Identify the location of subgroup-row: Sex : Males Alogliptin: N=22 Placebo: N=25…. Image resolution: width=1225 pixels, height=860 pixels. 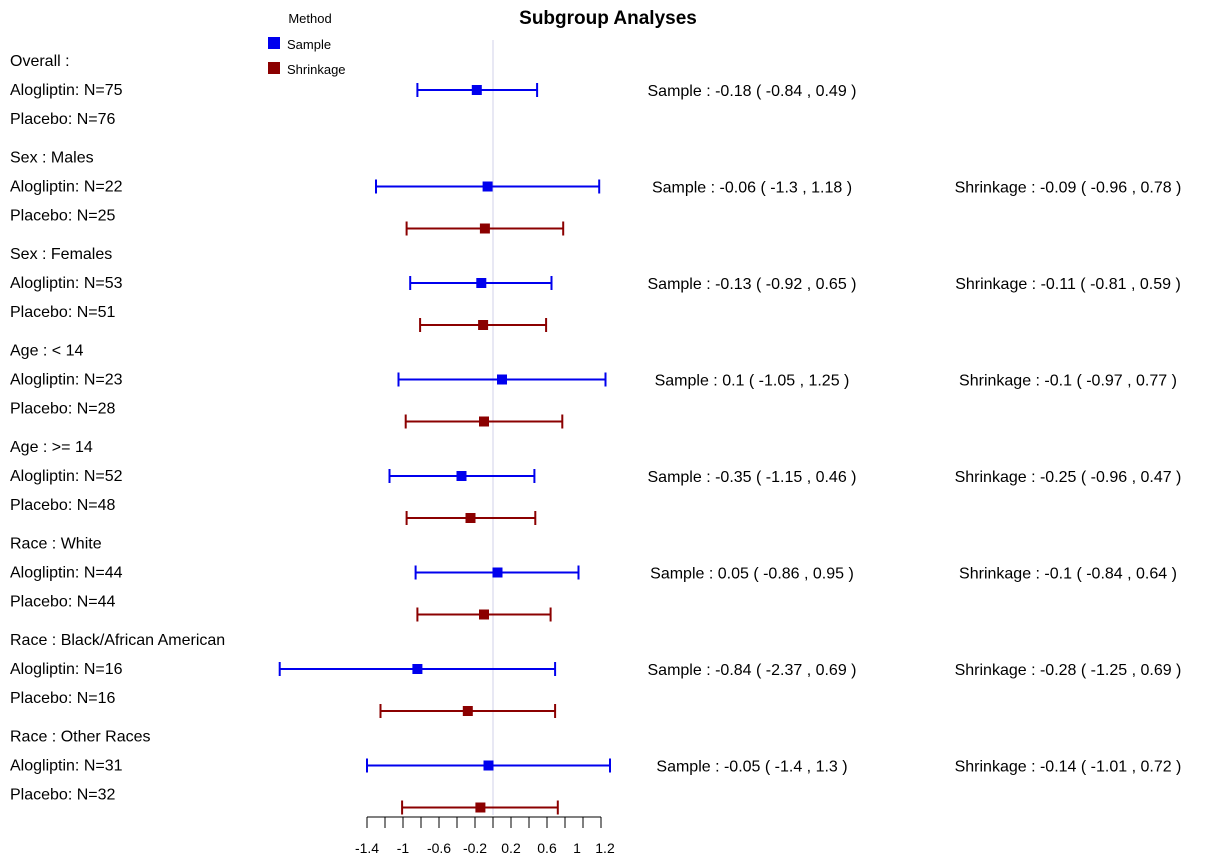
(595, 193).